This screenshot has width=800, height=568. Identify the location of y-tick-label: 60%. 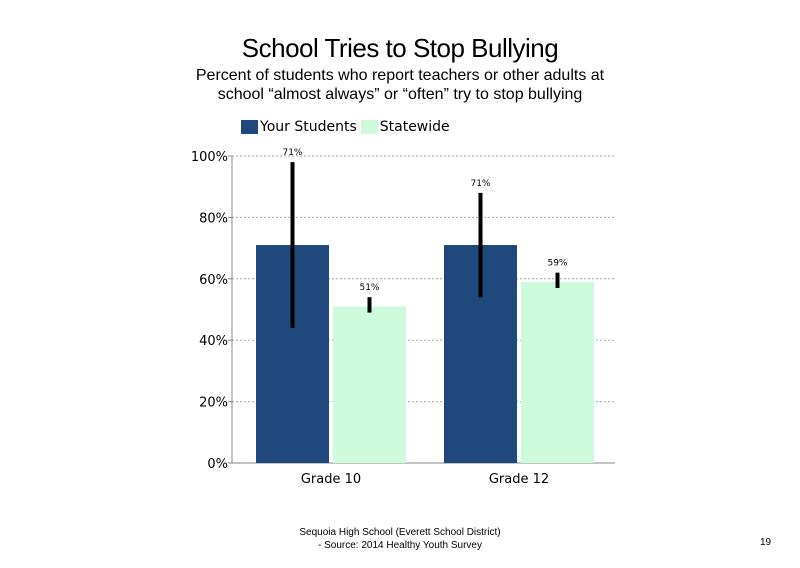
(213, 280).